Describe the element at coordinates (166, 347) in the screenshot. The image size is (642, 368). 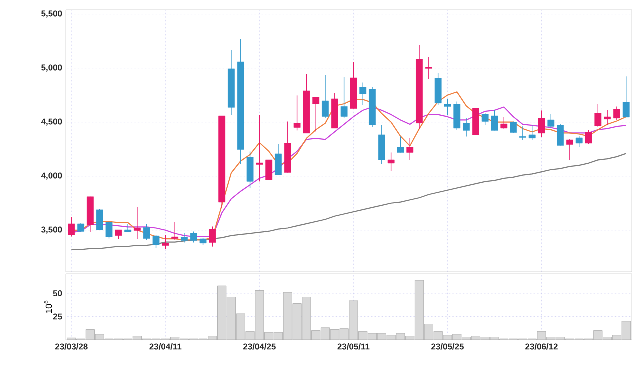
I see `x-tick-label: 23/04/11` at that location.